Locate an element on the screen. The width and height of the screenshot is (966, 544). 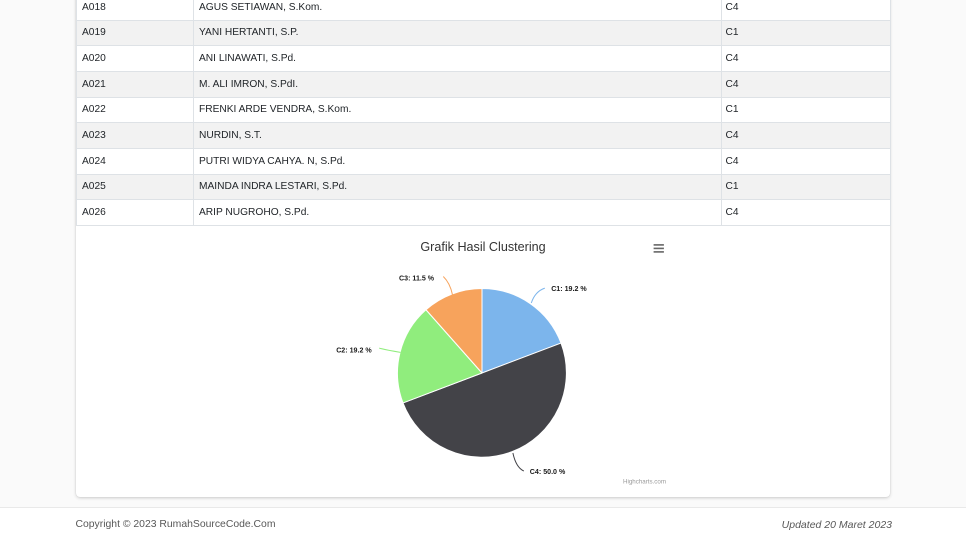
svg-text: C2: 19.2 % is located at coordinates (354, 351).